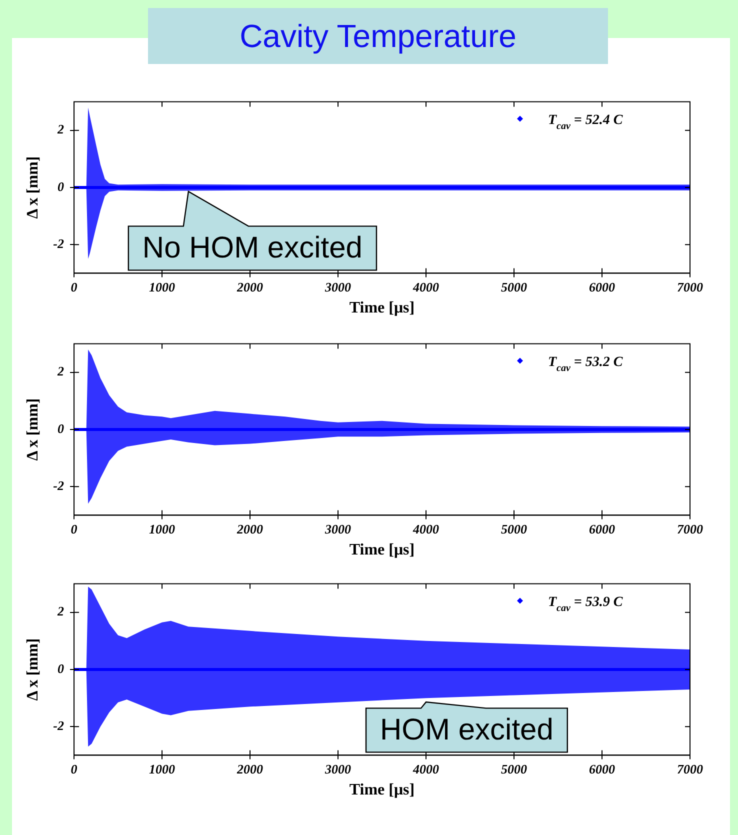 Image resolution: width=738 pixels, height=835 pixels. Describe the element at coordinates (378, 36) in the screenshot. I see `chart-title: Cavity Temperature` at that location.